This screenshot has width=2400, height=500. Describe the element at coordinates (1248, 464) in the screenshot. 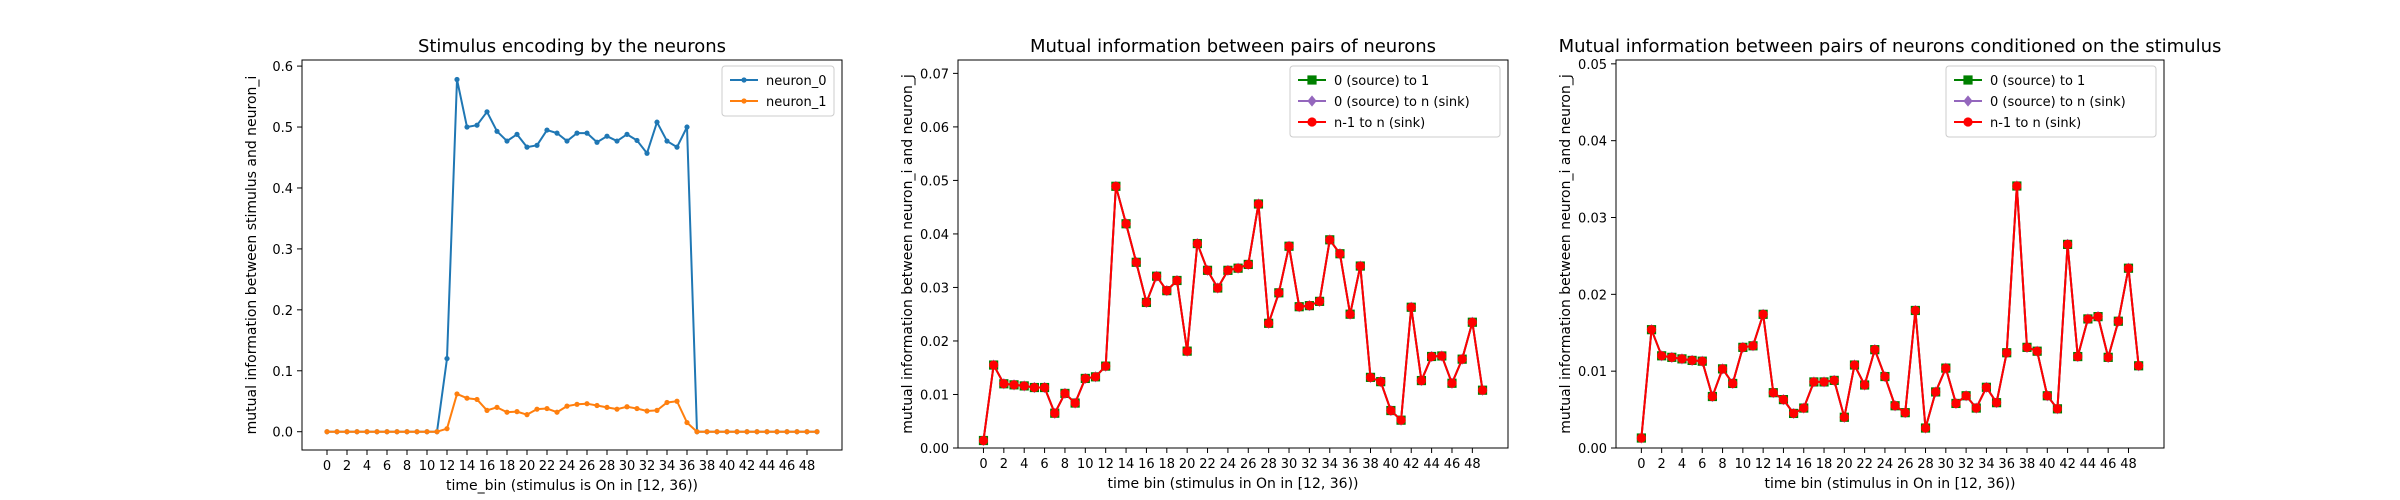

I see `x-tick-label: 26` at that location.